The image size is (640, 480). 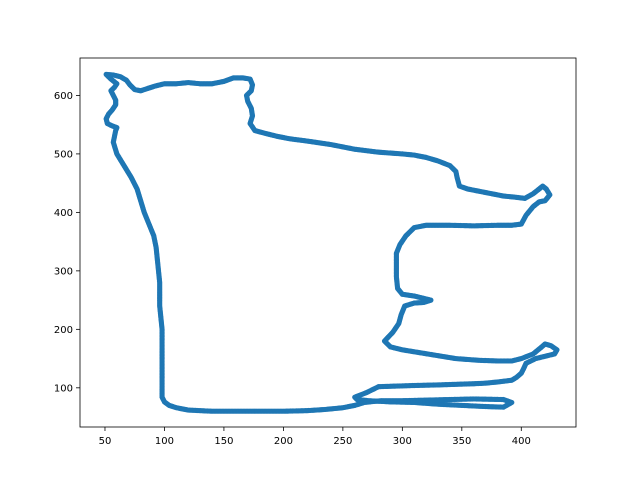 What do you see at coordinates (63, 96) in the screenshot?
I see `y-tick-label: 600` at bounding box center [63, 96].